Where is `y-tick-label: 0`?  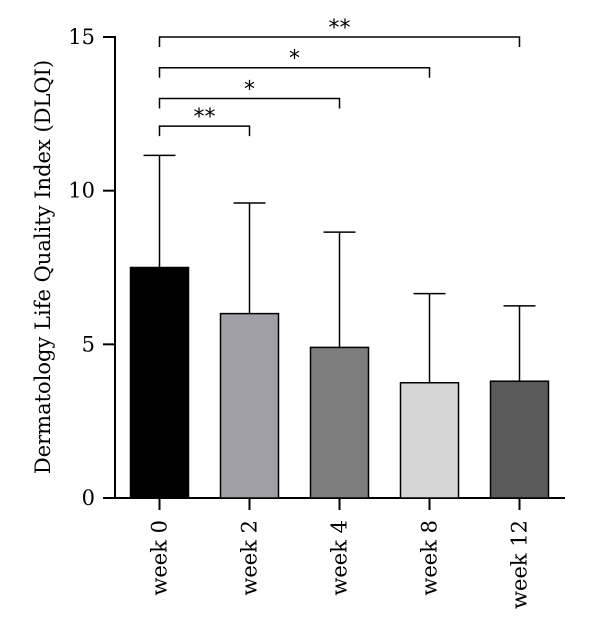 y-tick-label: 0 is located at coordinates (88, 498).